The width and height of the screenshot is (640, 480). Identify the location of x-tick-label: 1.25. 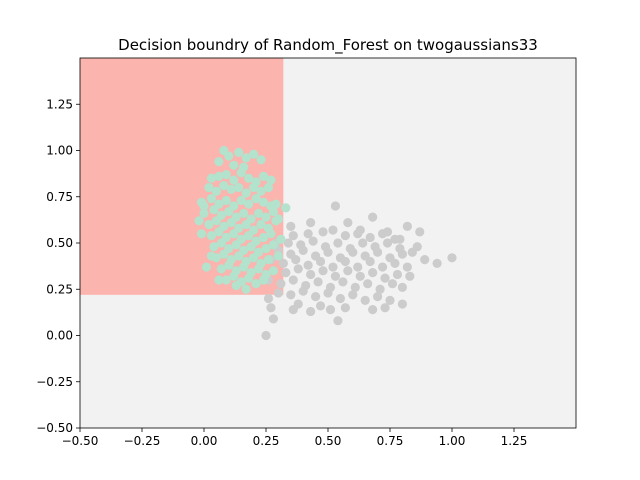
(514, 441).